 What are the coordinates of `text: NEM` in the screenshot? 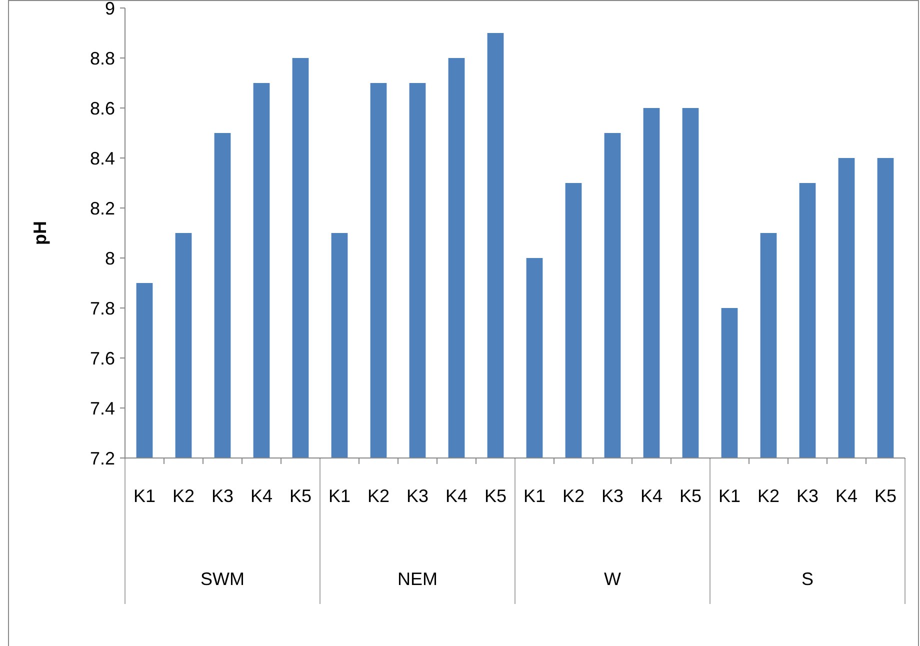 It's located at (418, 579).